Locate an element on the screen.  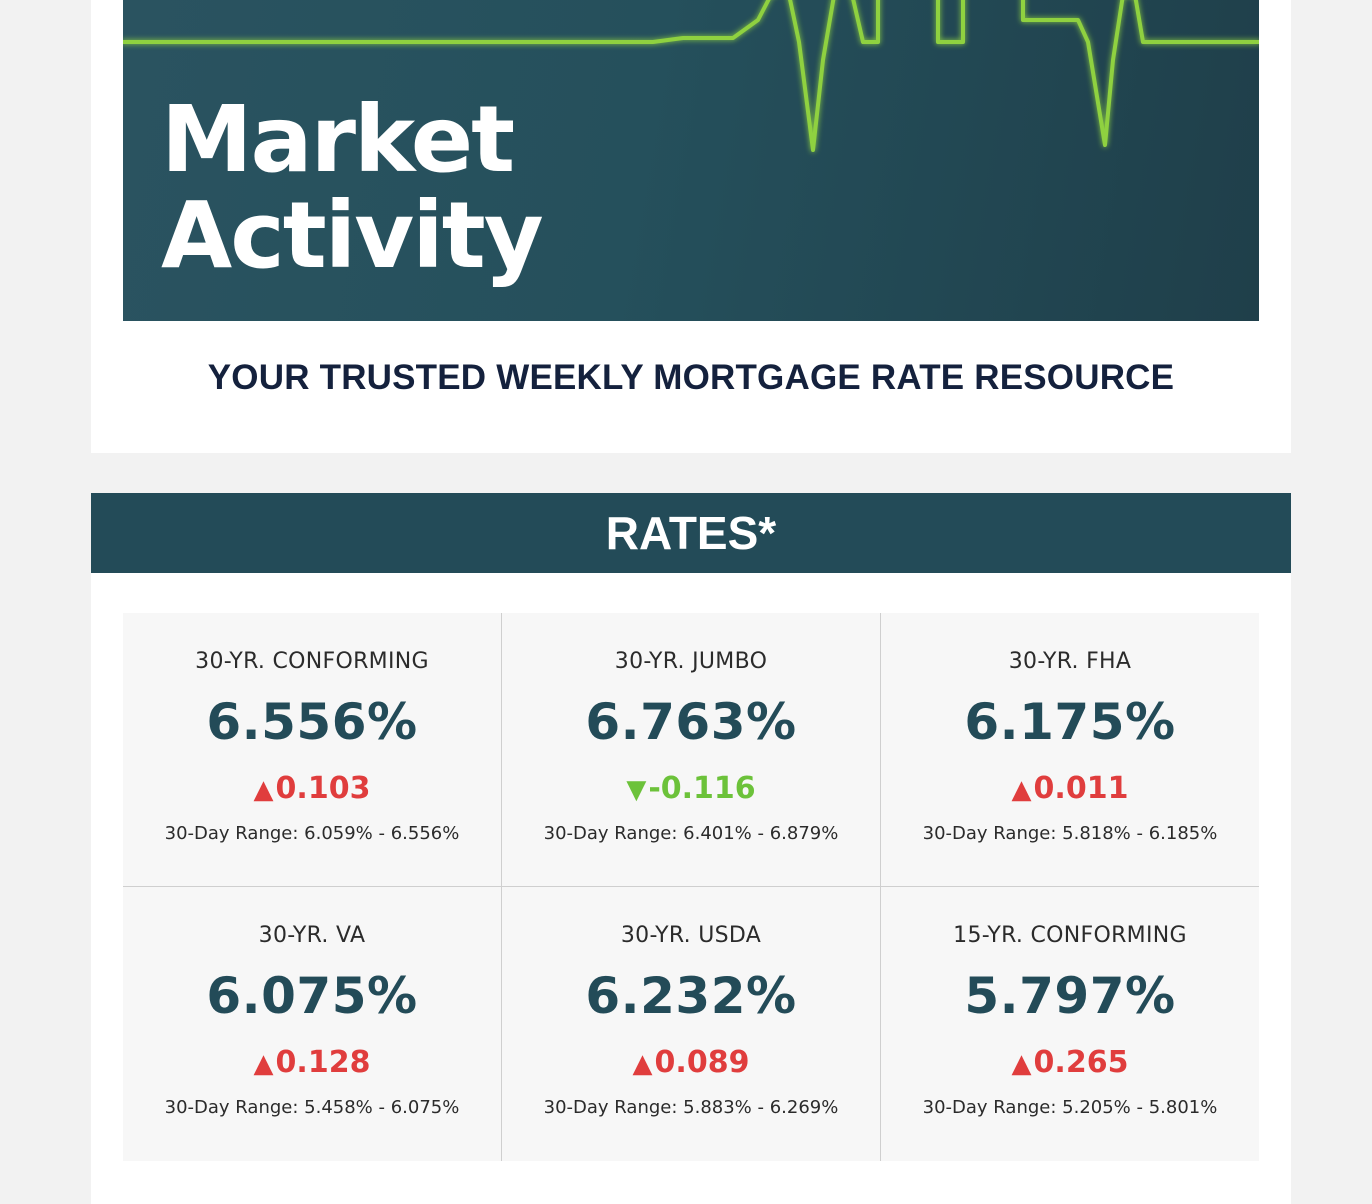
rates-section-title: RATES* is located at coordinates (691, 533).